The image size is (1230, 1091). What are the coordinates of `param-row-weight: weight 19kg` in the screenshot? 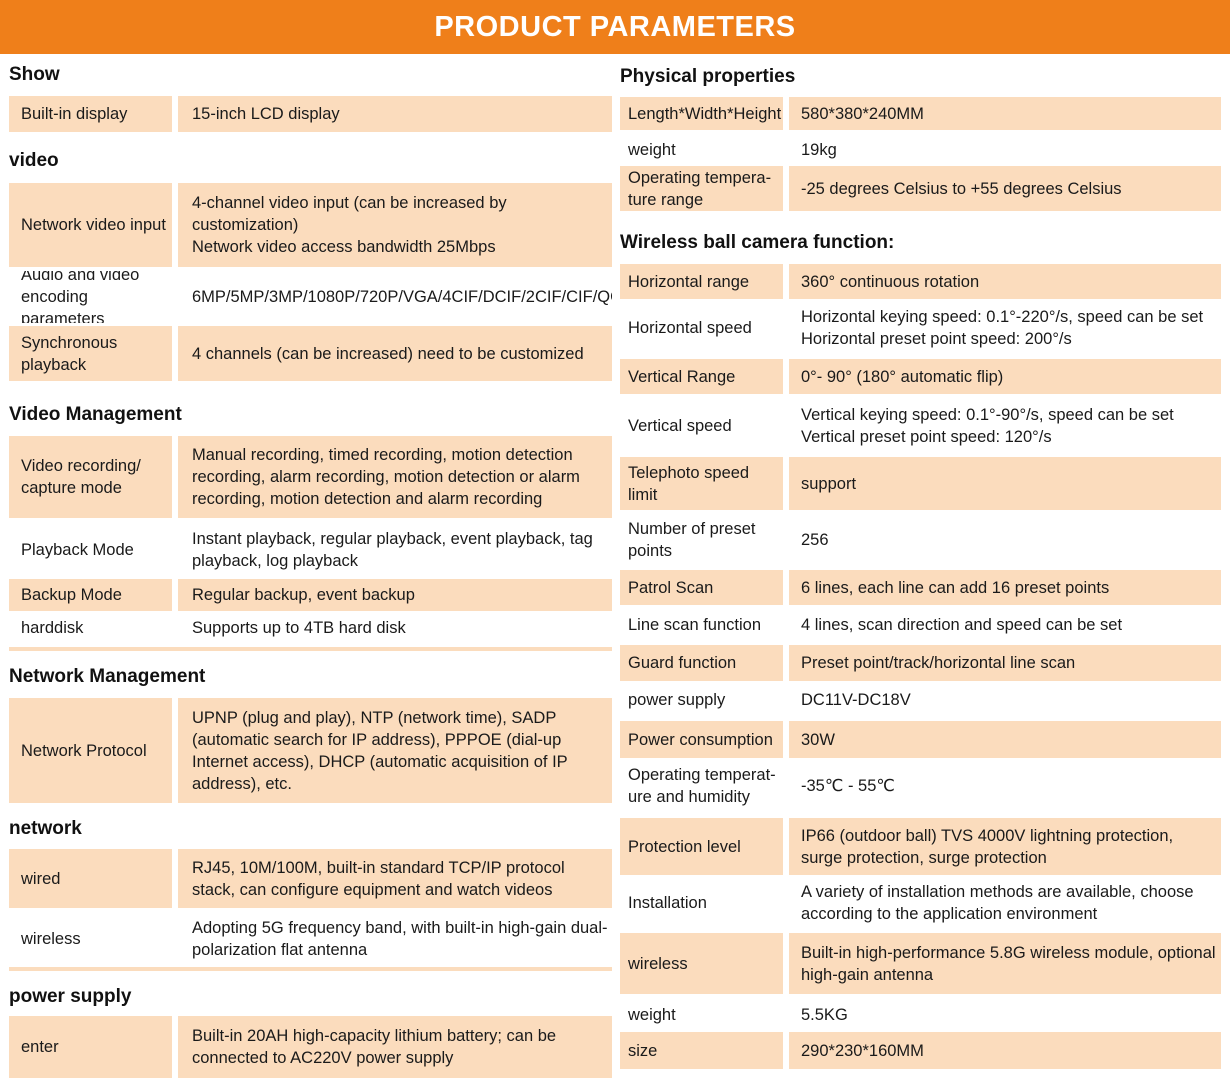 It's located at (920, 149).